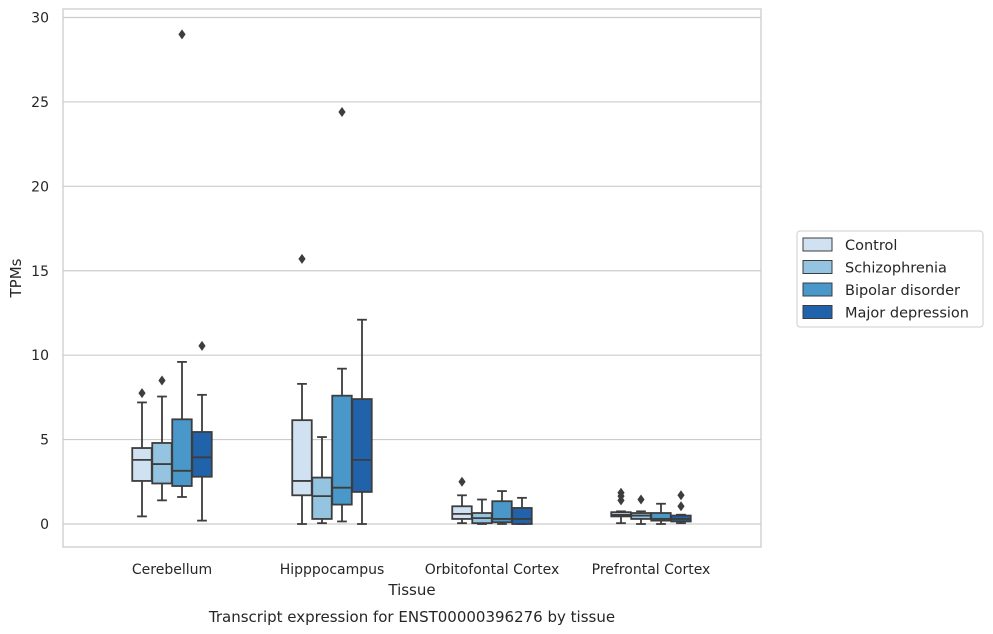 This screenshot has width=993, height=634. What do you see at coordinates (44, 441) in the screenshot?
I see `y-tick-label: 5` at bounding box center [44, 441].